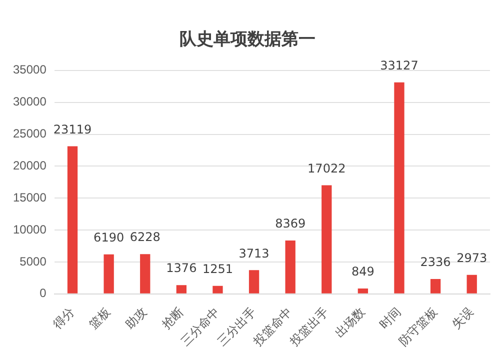 Image resolution: width=500 pixels, height=362 pixels. I want to click on data-label: 23119, so click(72, 129).